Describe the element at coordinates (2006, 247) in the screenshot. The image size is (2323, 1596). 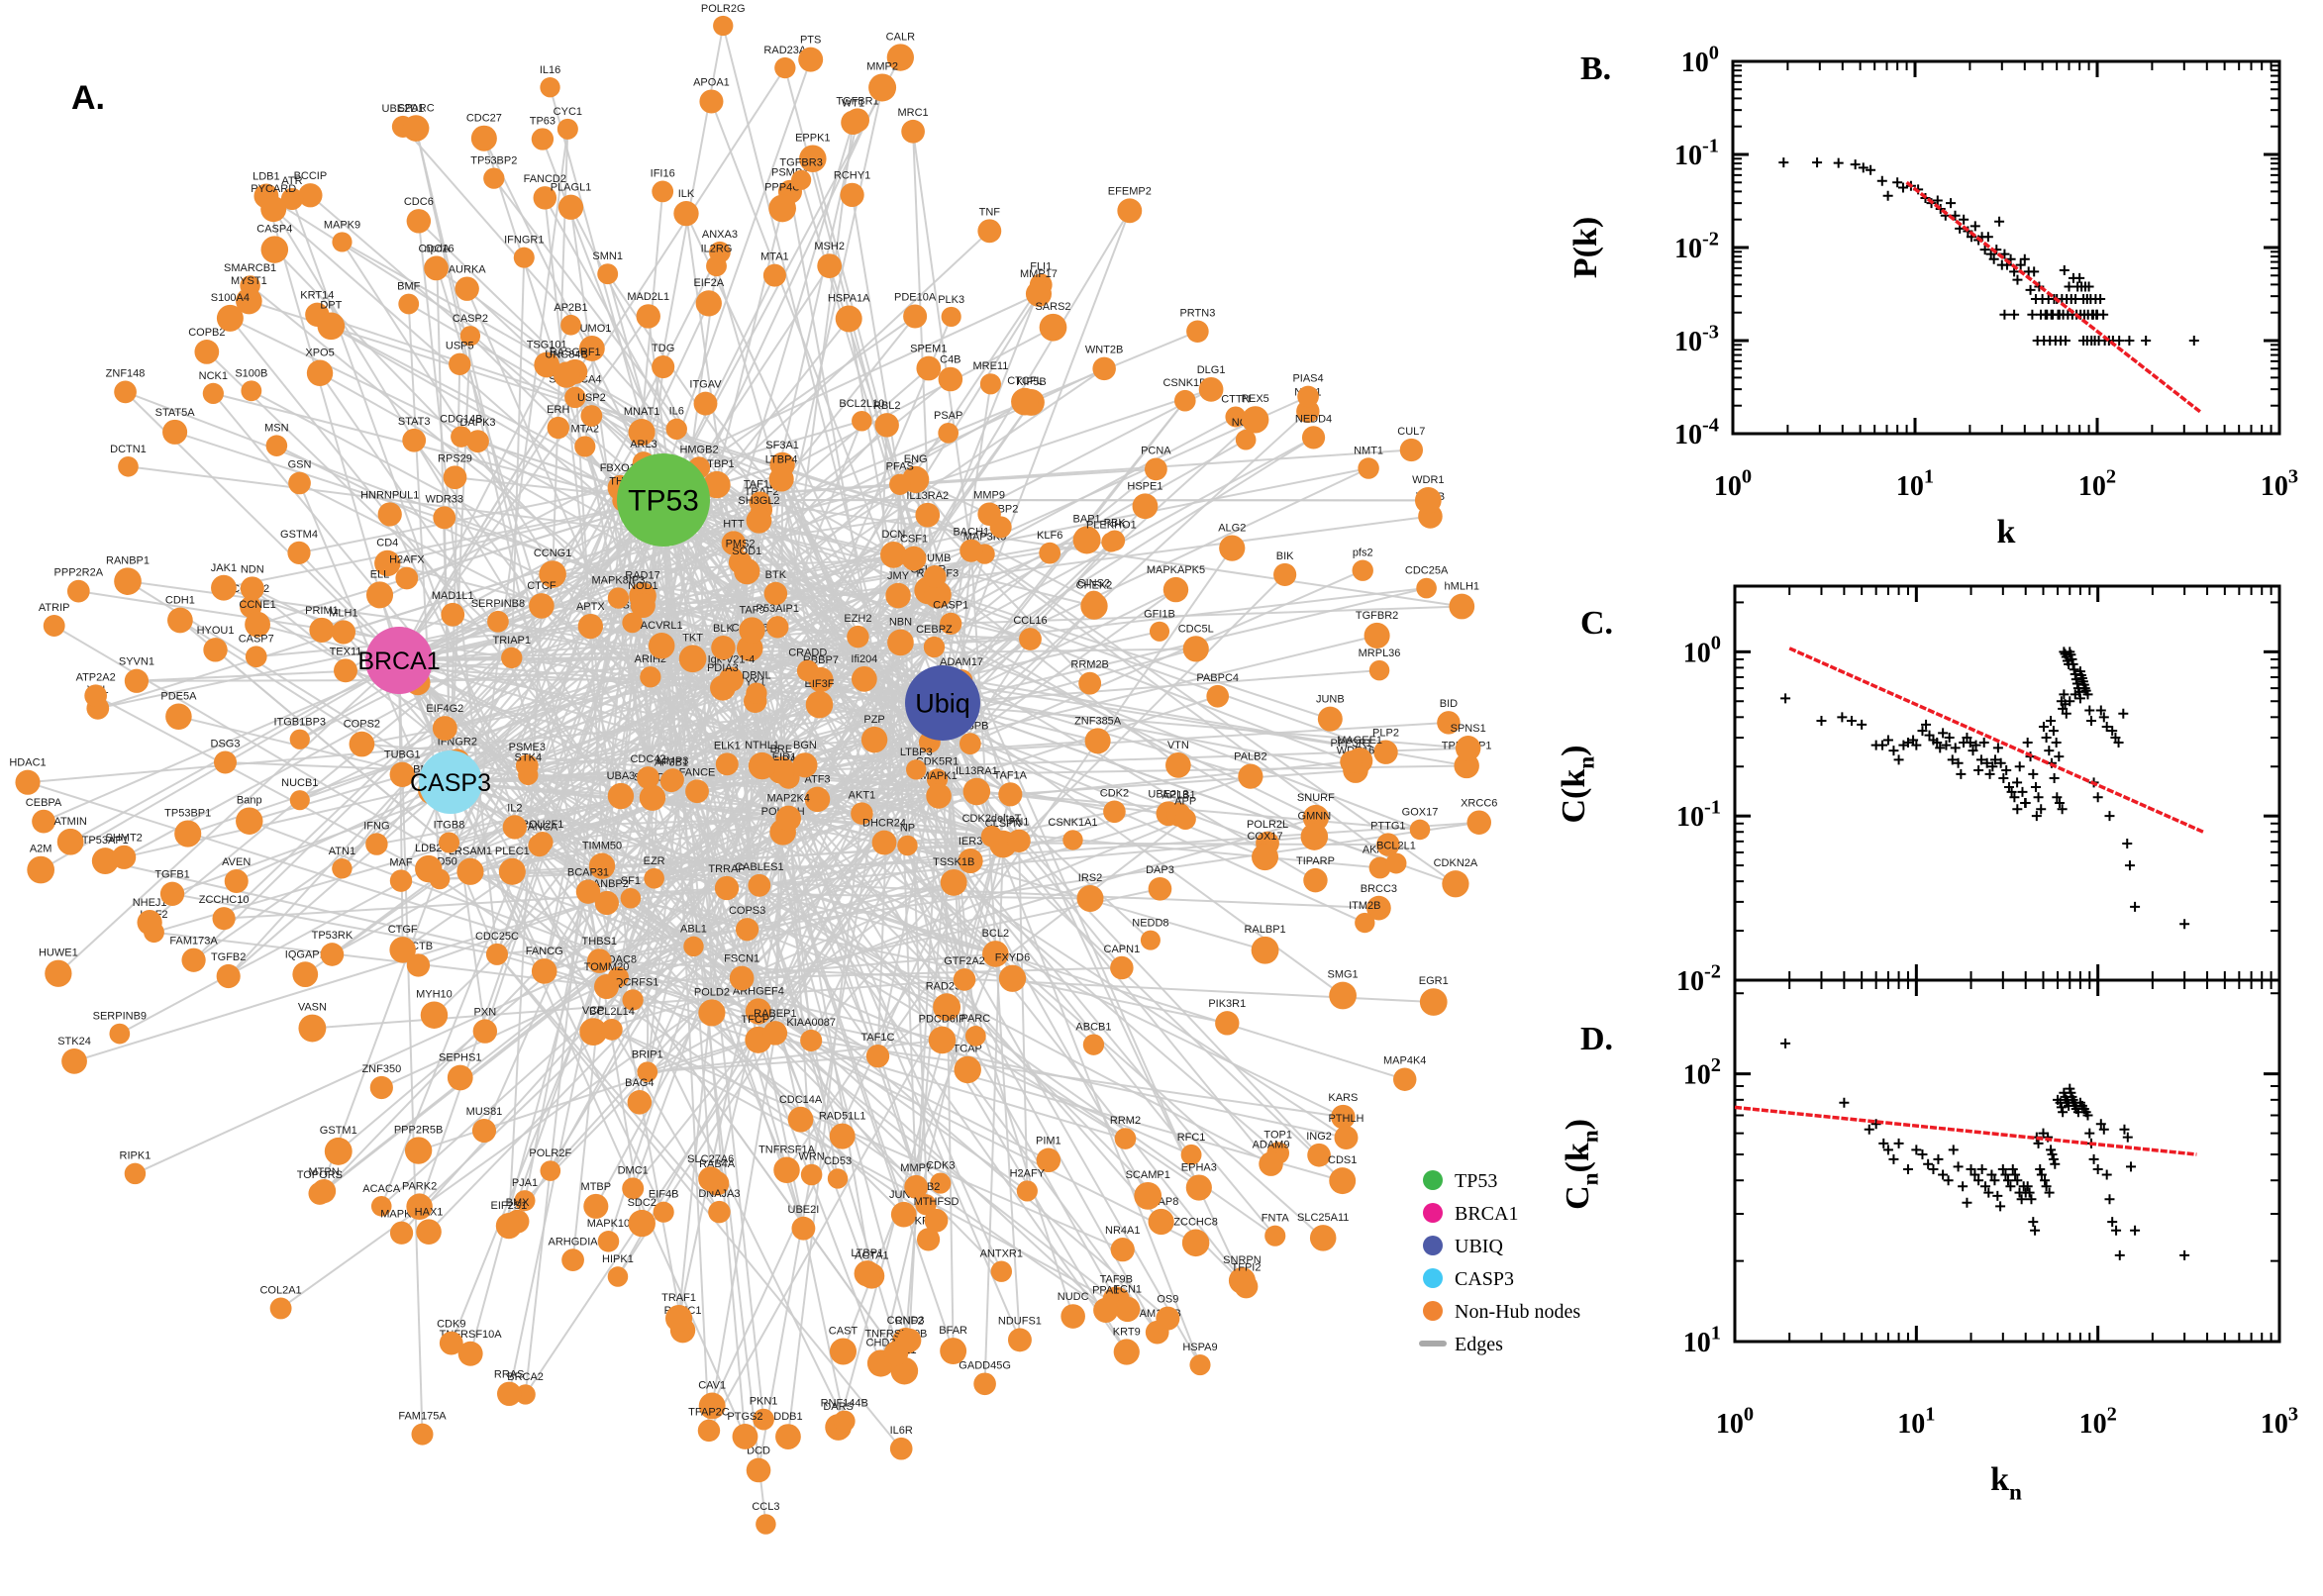
I see `axis-ticks` at that location.